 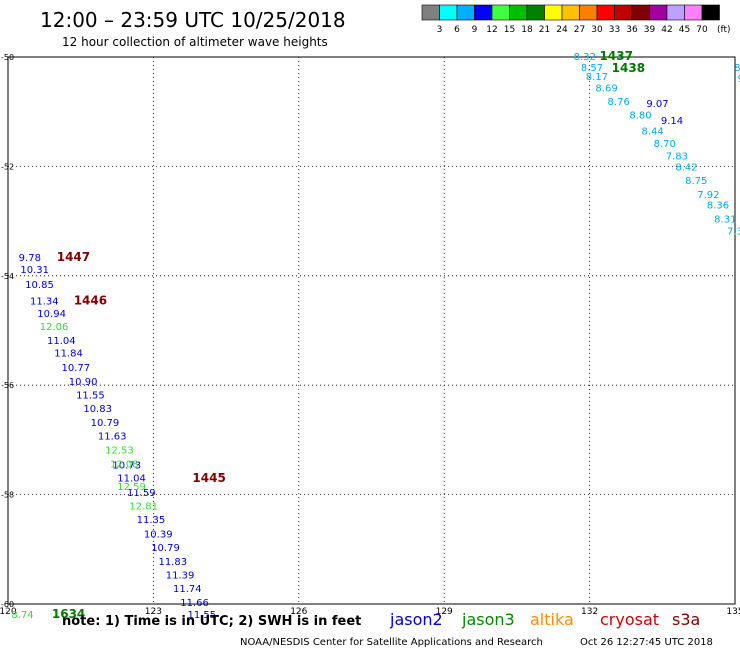 What do you see at coordinates (696, 181) in the screenshot?
I see `wave-height-label: 8.75` at bounding box center [696, 181].